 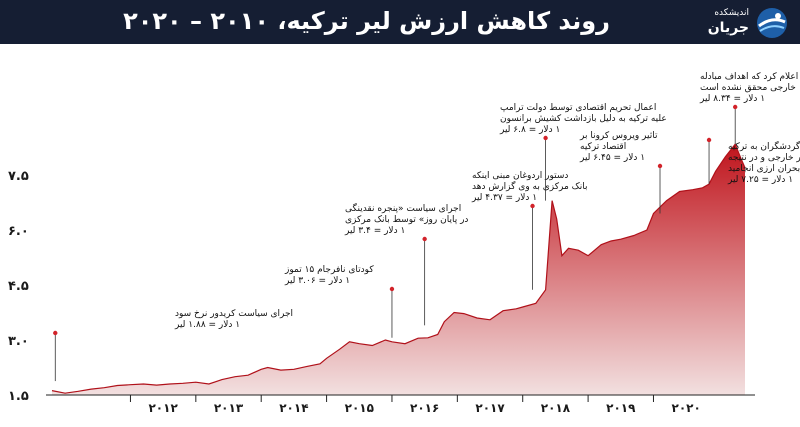 What do you see at coordinates (520, 176) in the screenshot?
I see `annotation-text: دستور اردوغان مبنی اینکه` at bounding box center [520, 176].